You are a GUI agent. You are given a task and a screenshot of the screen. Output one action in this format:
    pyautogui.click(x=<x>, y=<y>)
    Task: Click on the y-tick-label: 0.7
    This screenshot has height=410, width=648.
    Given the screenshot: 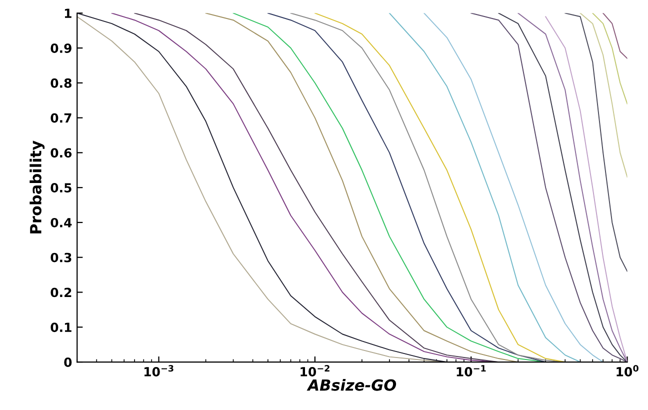 What is the action you would take?
    pyautogui.click(x=61, y=118)
    